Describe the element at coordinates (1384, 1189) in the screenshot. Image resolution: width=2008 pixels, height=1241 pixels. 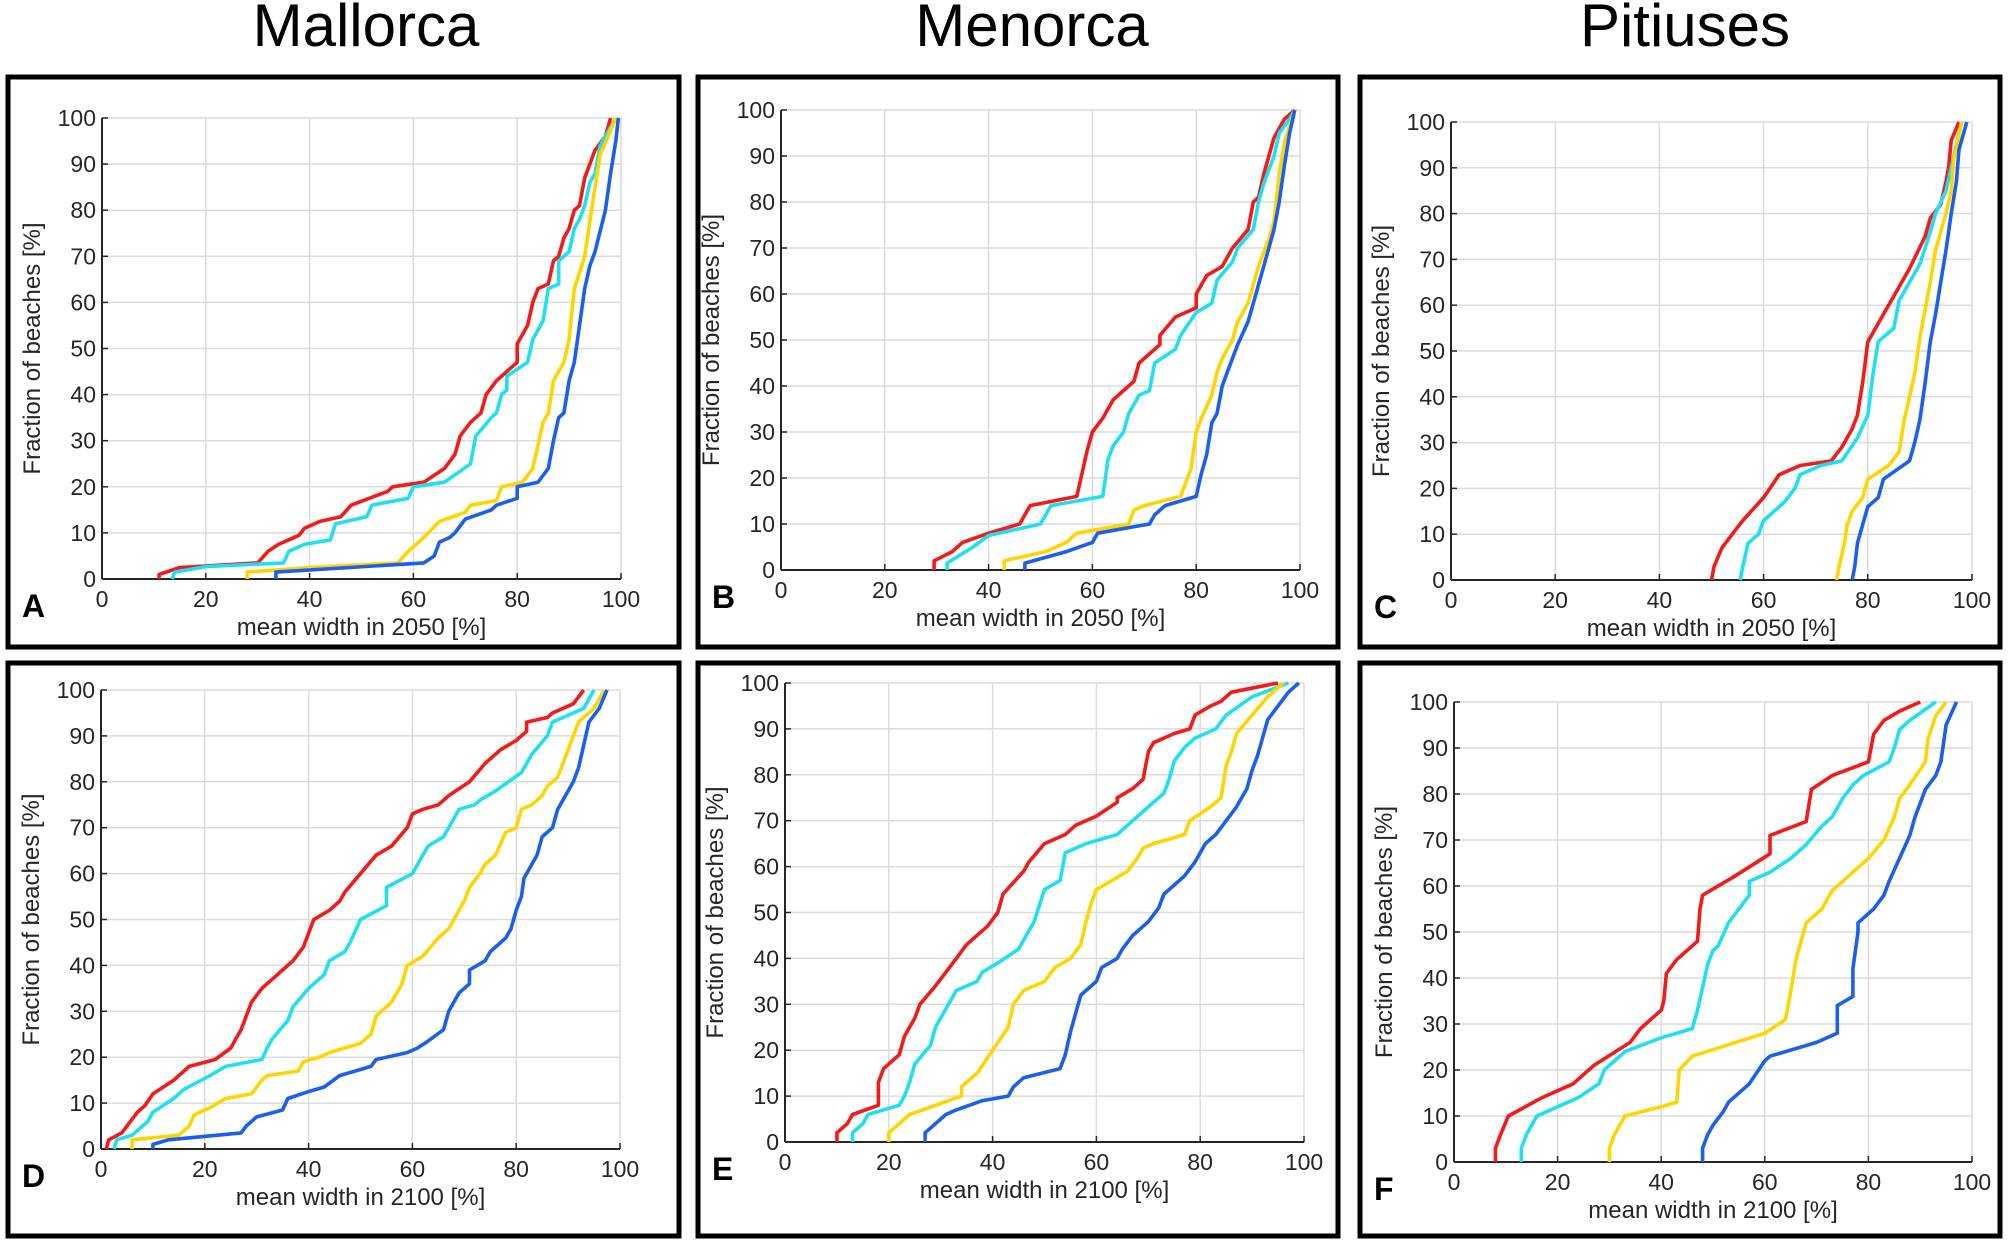
I see `panel-letter: F` at that location.